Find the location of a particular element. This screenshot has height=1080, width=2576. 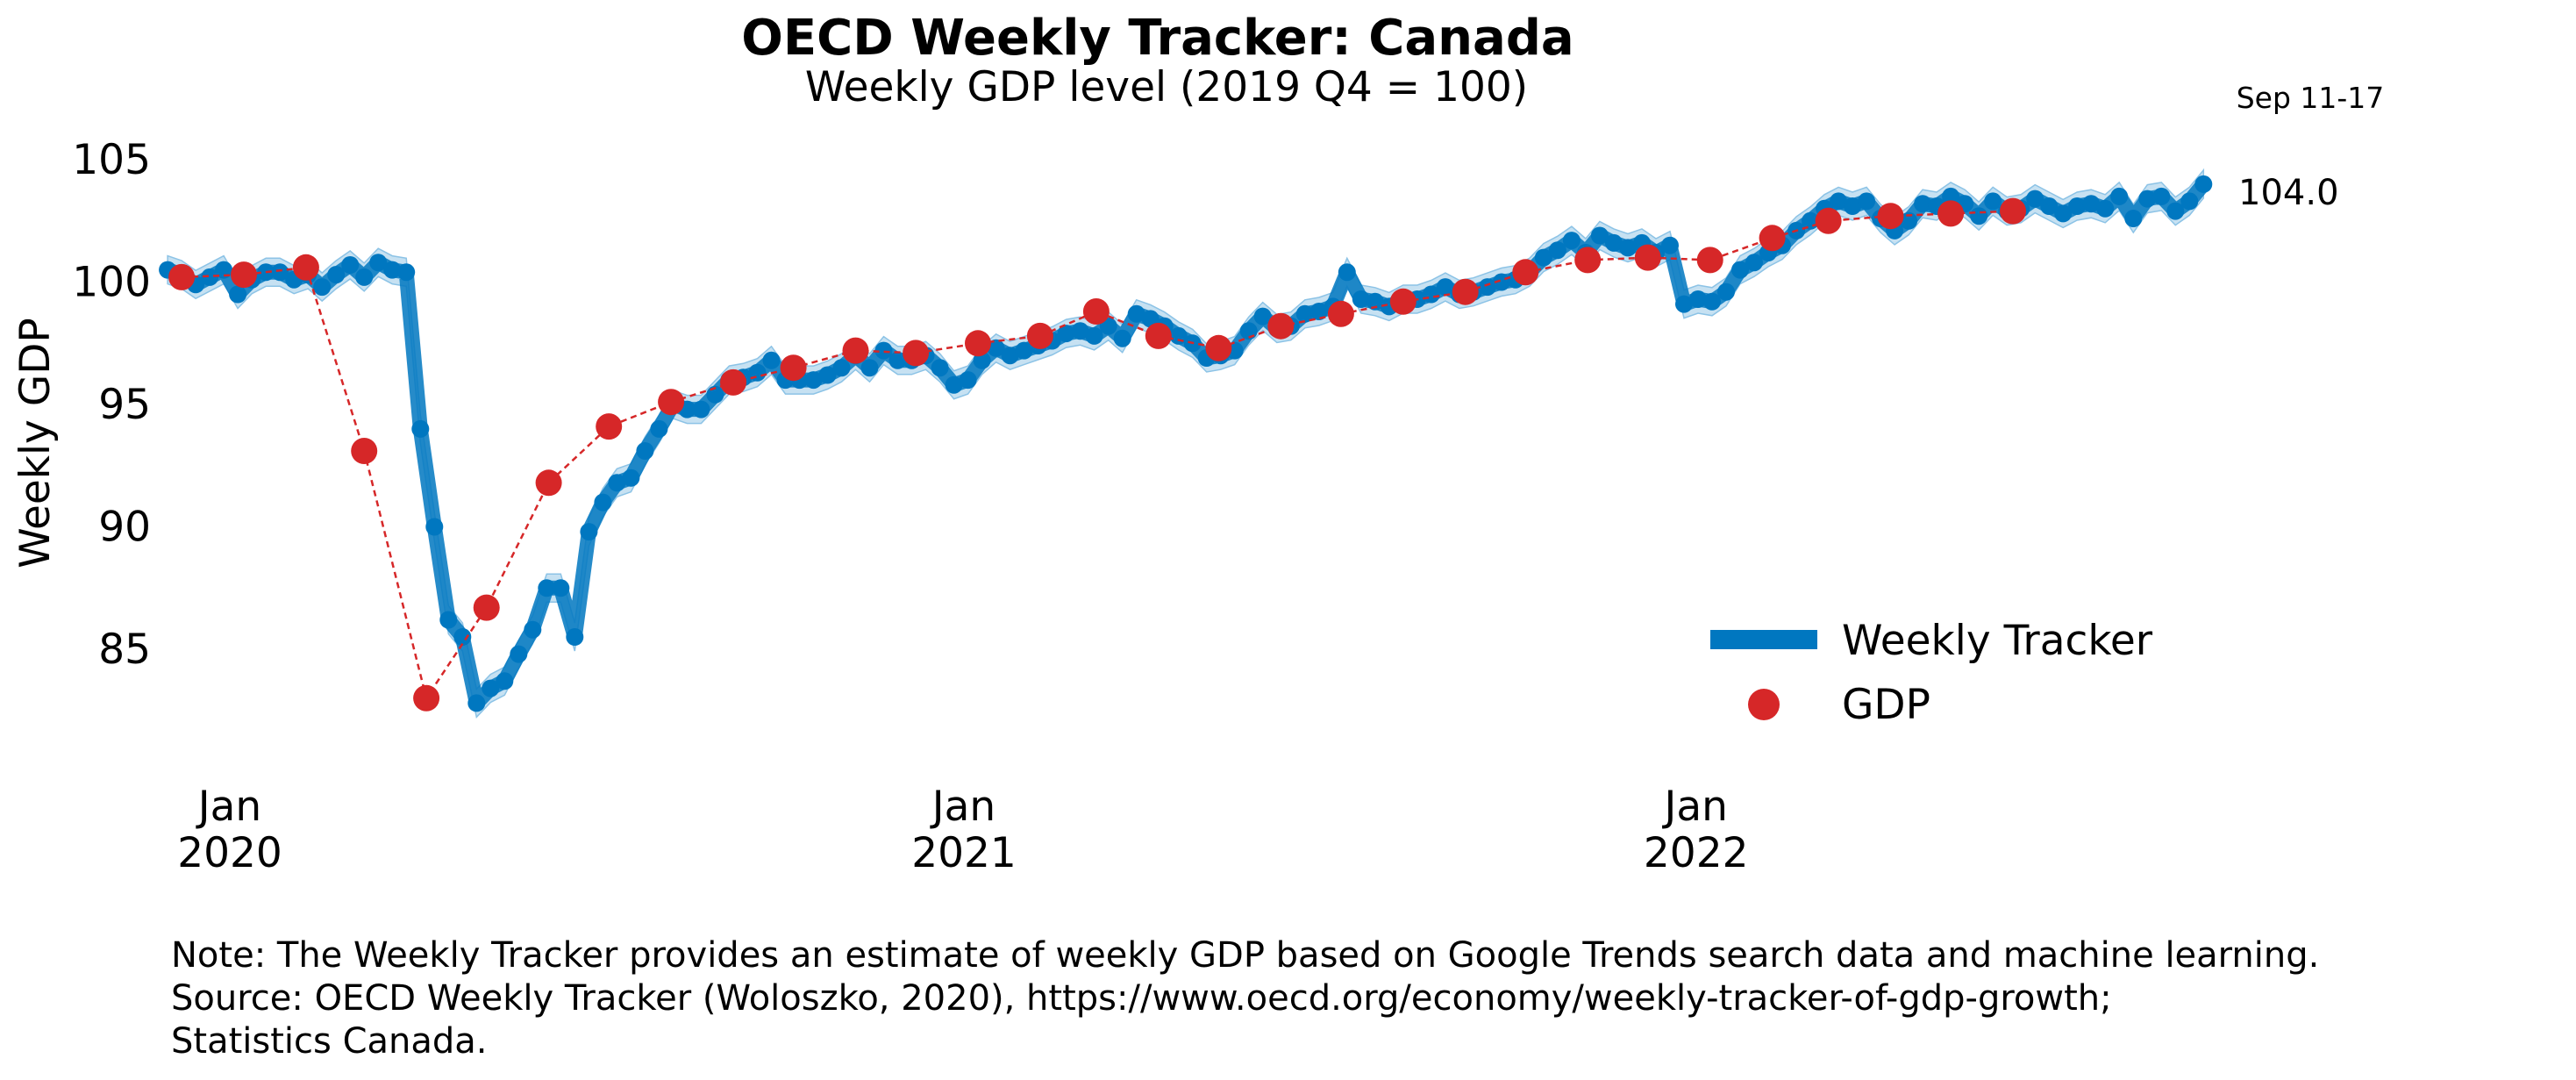

legend-tracker-label: Weekly Tracker is located at coordinates (1998, 641).